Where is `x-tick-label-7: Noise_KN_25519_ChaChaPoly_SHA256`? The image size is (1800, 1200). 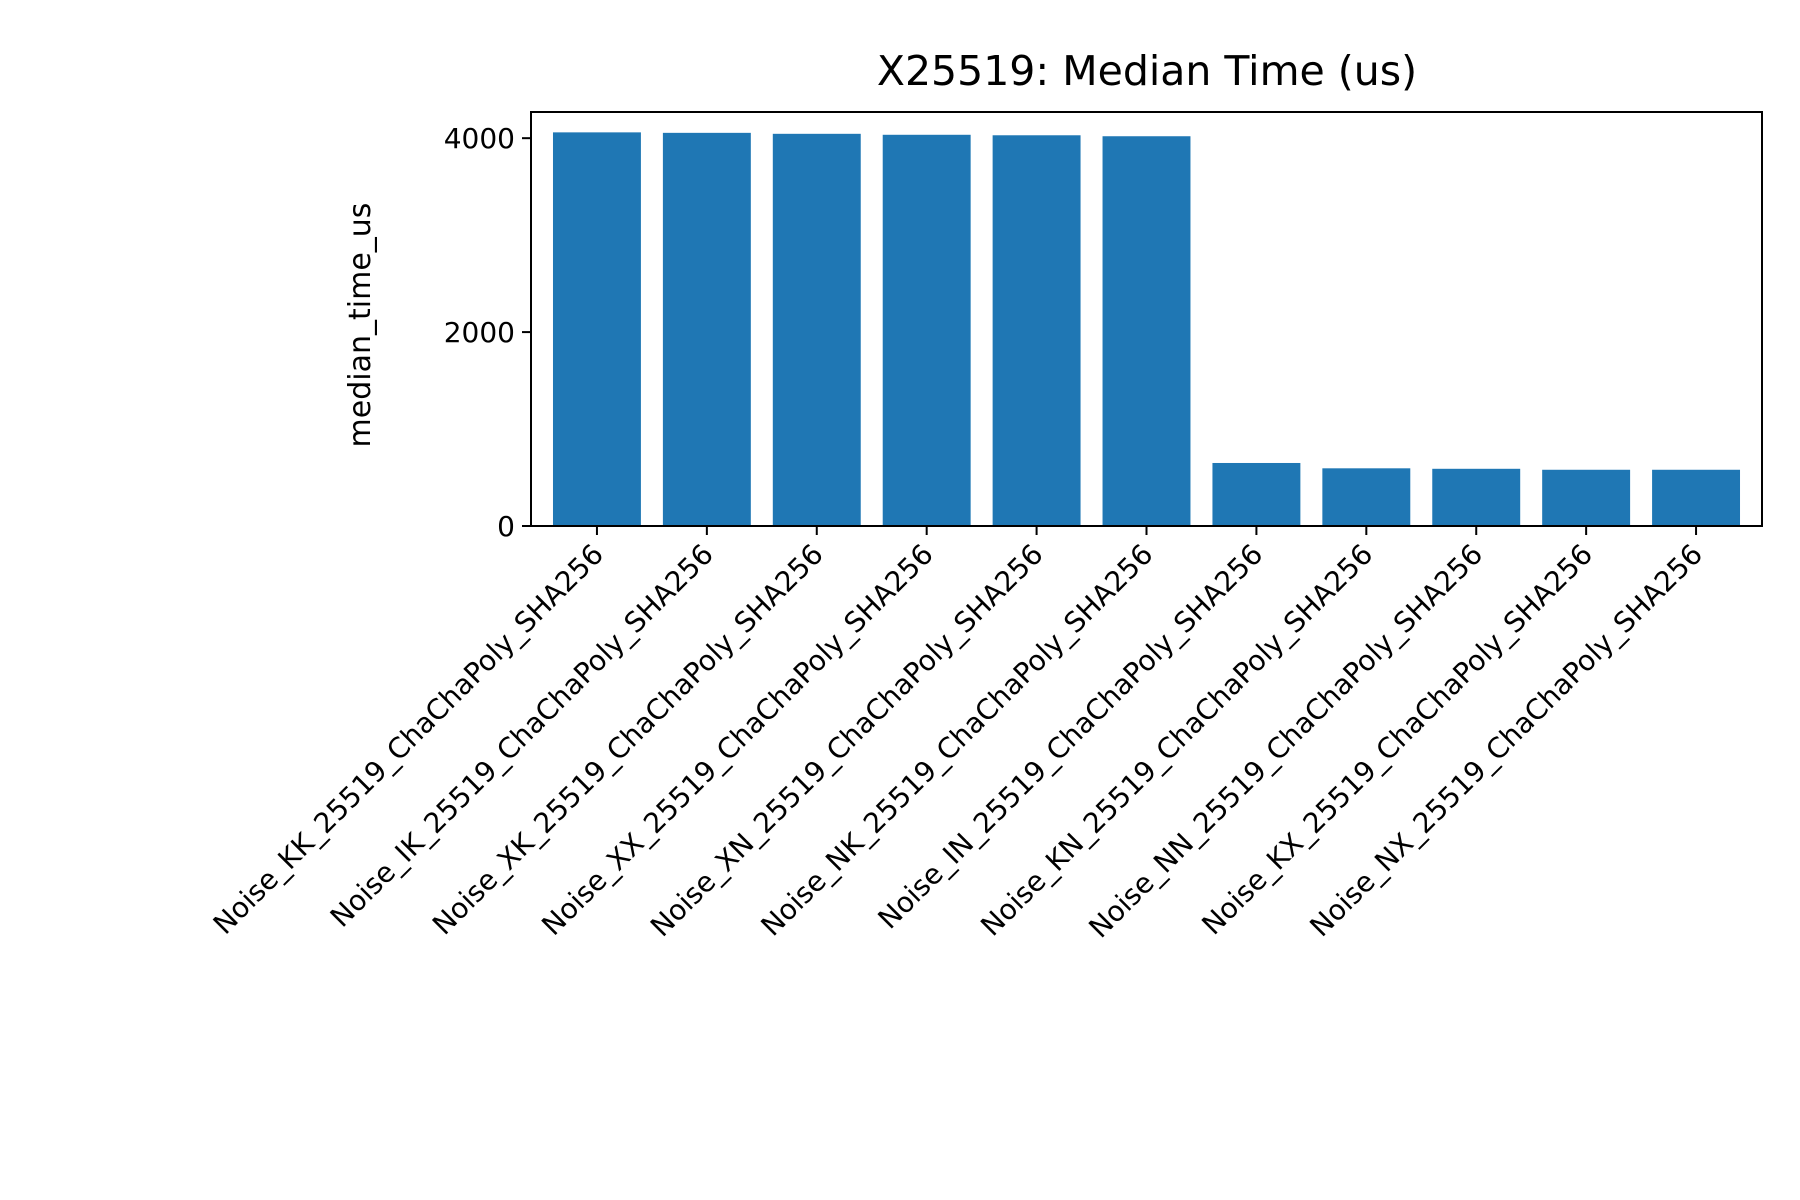 x-tick-label-7: Noise_KN_25519_ChaChaPoly_SHA256 is located at coordinates (1176, 740).